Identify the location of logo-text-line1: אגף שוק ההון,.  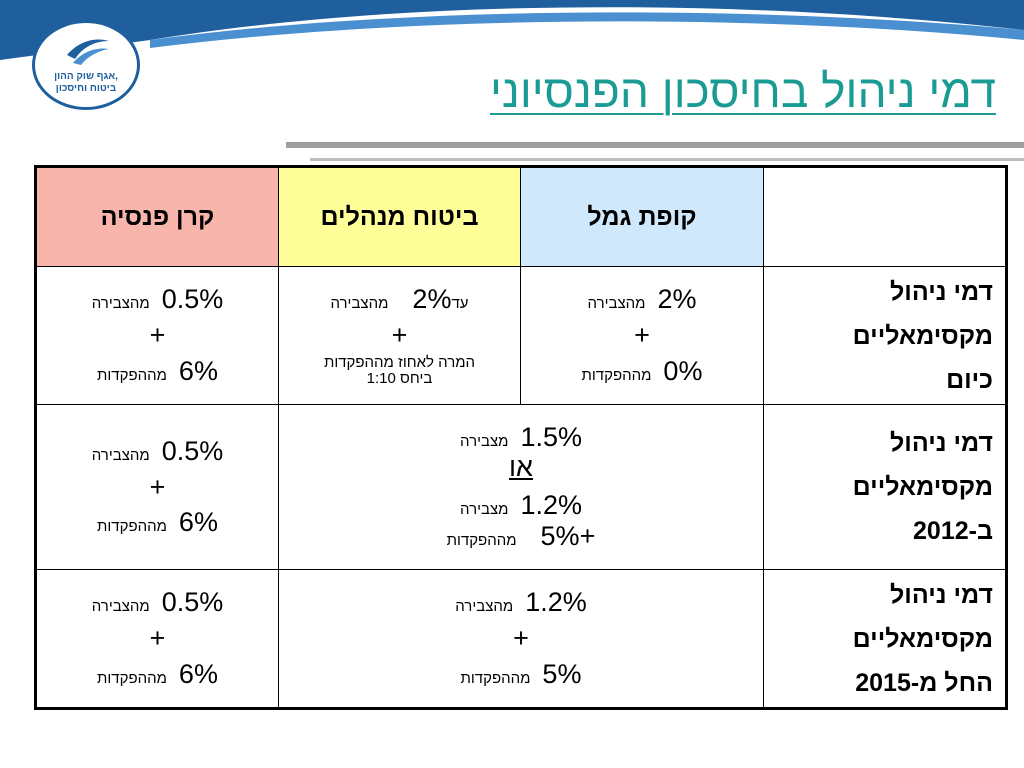
(86, 76).